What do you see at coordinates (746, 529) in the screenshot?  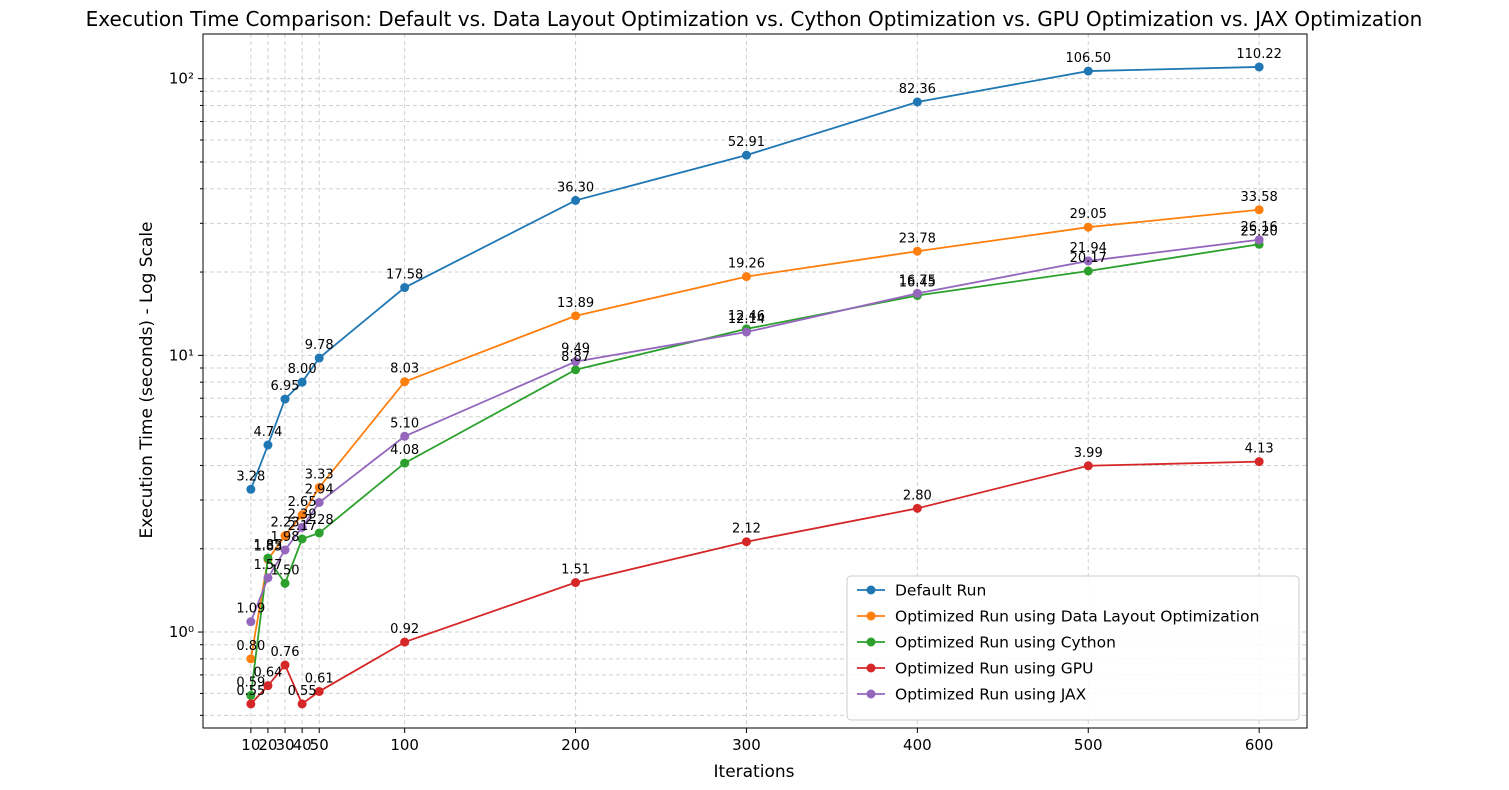 I see `data-label: 2.12` at bounding box center [746, 529].